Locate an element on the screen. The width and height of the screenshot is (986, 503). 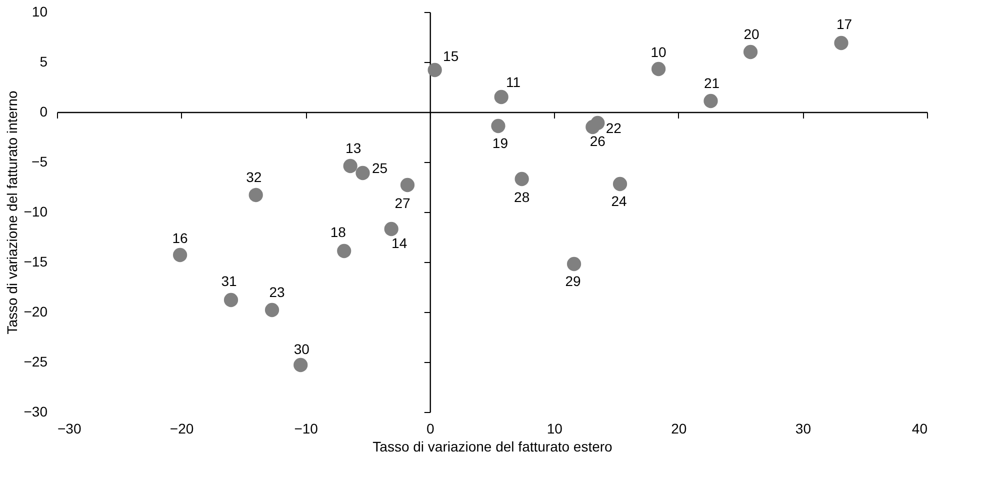
annotation: 22 is located at coordinates (614, 128).